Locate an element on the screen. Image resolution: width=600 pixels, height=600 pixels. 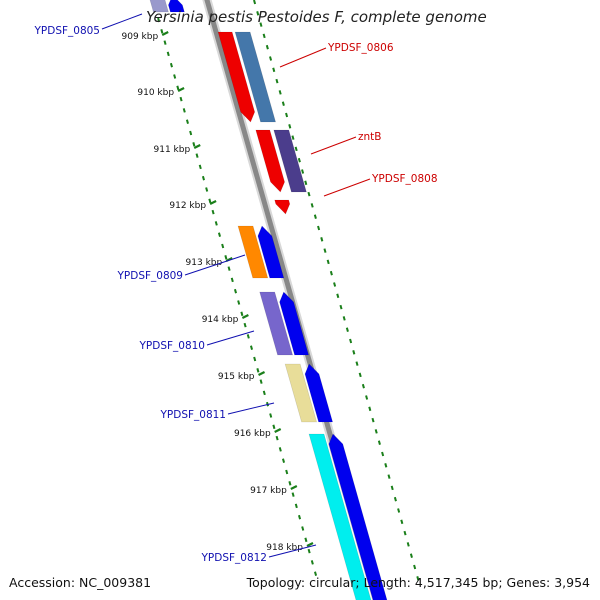
ruler-tick-label: 916 kbp is located at coordinates (252, 434).